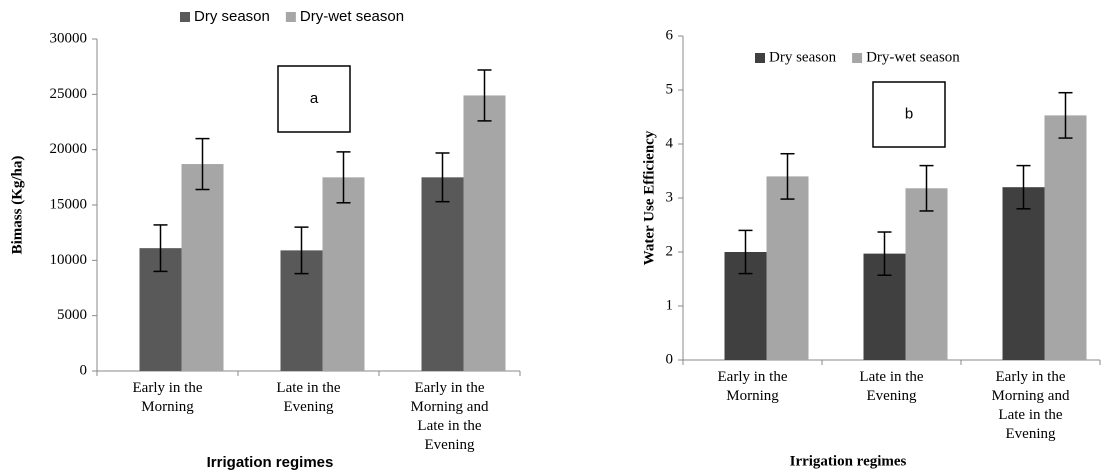 The height and width of the screenshot is (472, 1109). Describe the element at coordinates (670, 35) in the screenshot. I see `y-tick-label: 6` at that location.